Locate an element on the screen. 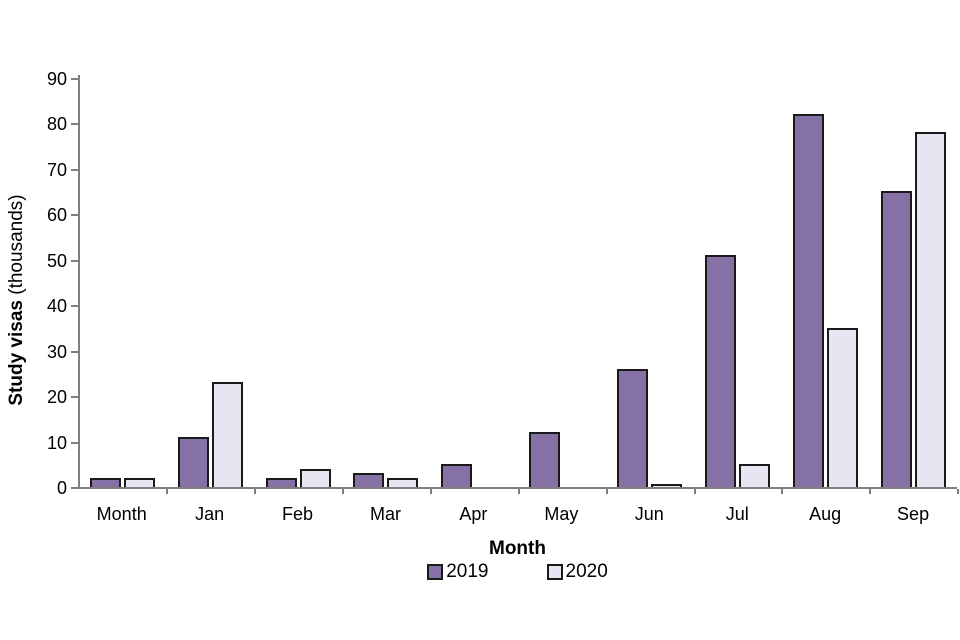 The image size is (960, 640). bar-2020-aug is located at coordinates (843, 407).